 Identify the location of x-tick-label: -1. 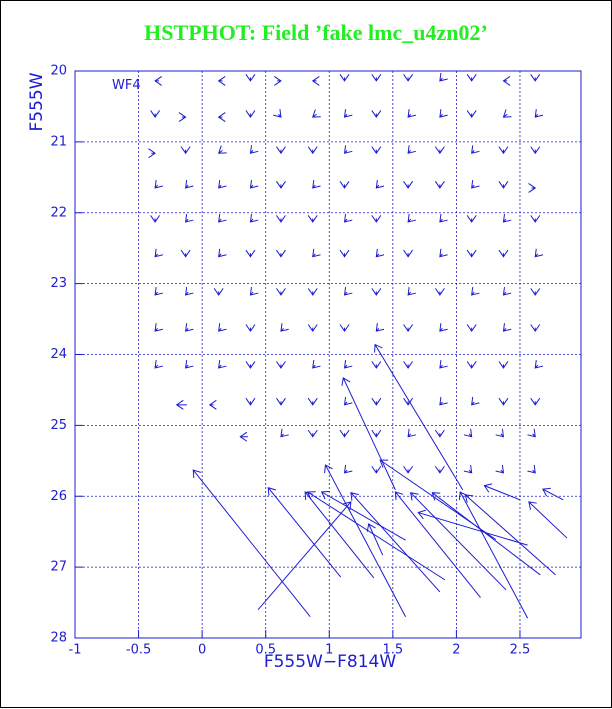
(75, 650).